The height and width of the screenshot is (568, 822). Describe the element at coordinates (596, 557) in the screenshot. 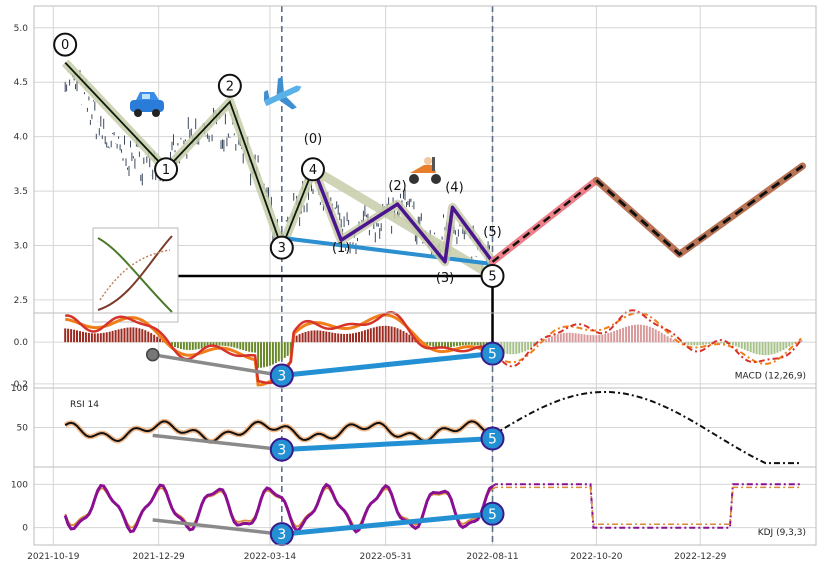

I see `x-tick-label: 2022-10-20` at that location.